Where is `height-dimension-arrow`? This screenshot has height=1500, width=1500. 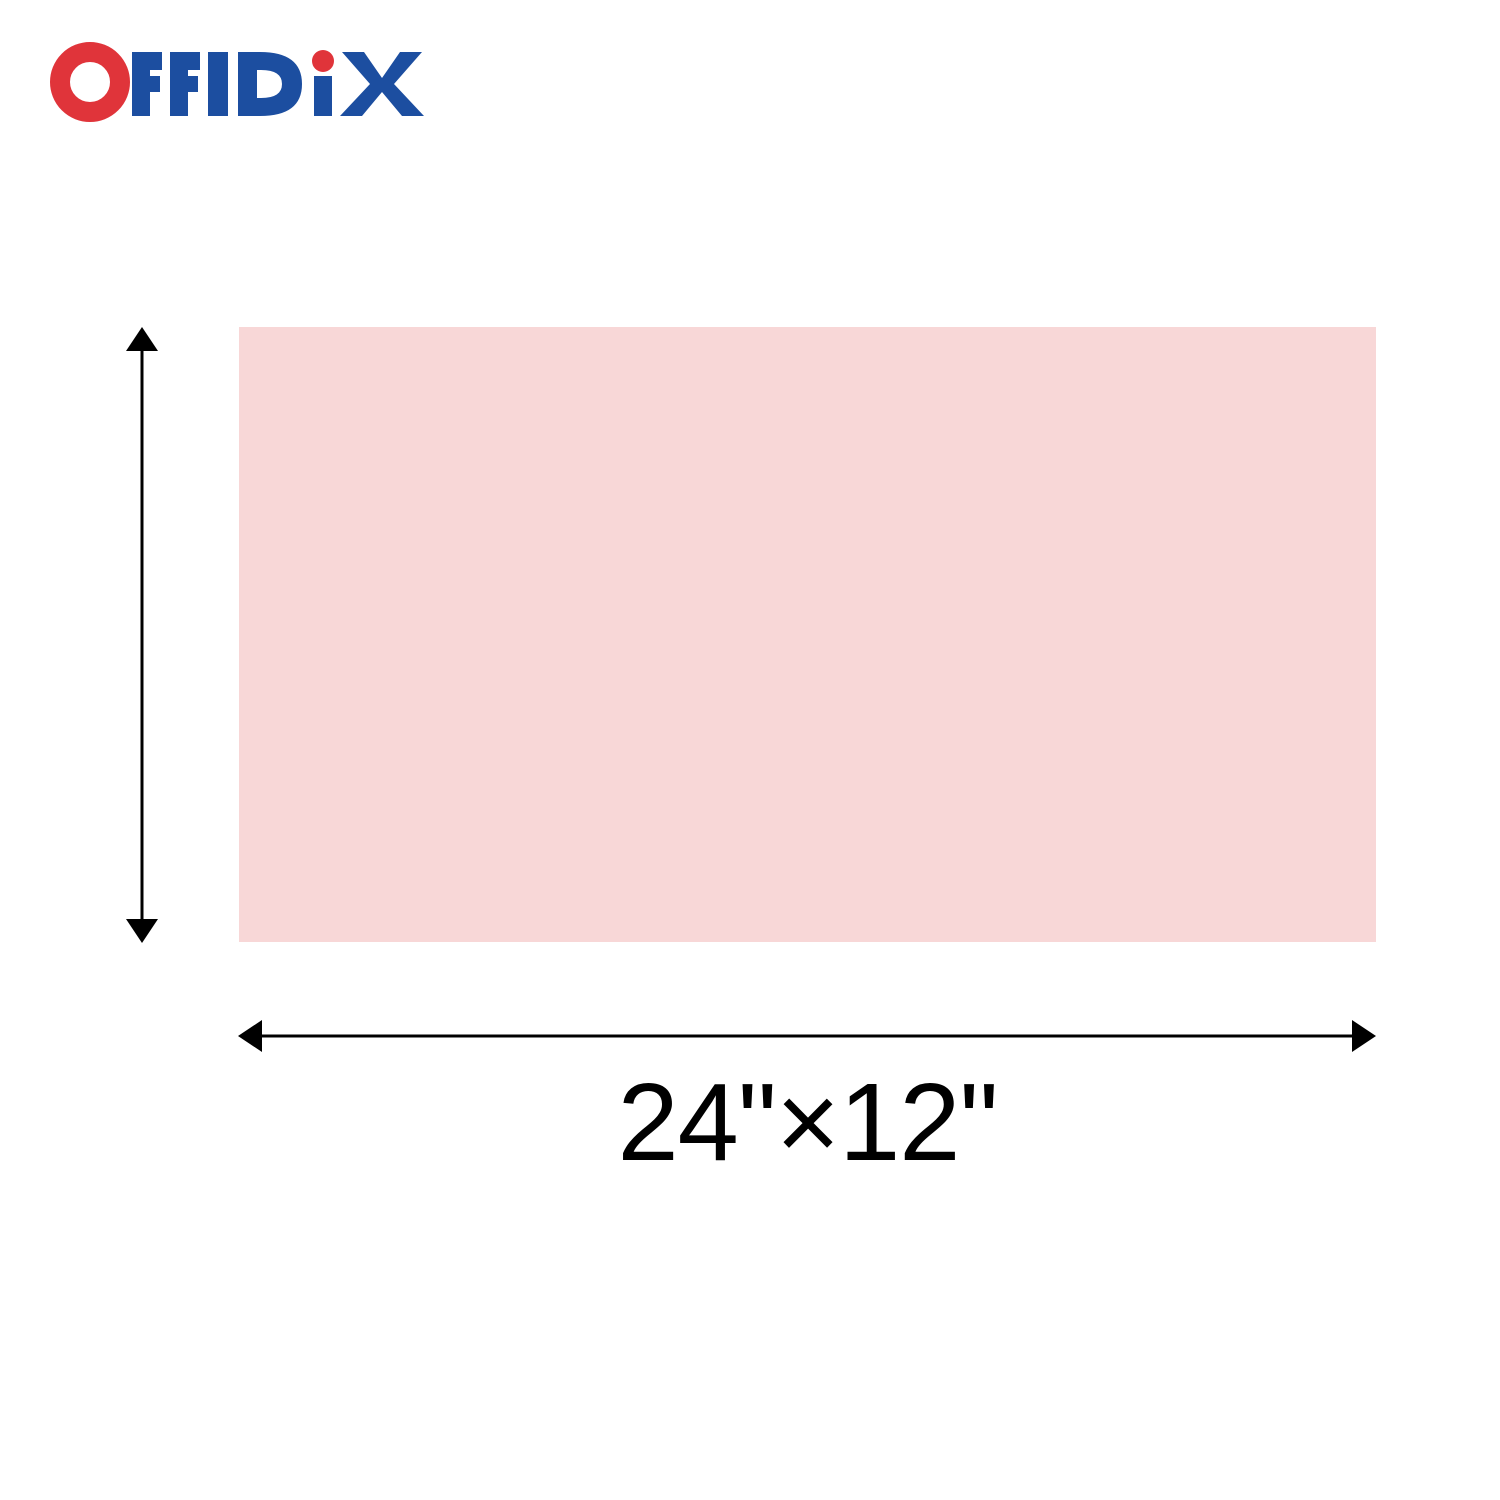
height-dimension-arrow is located at coordinates (142, 635).